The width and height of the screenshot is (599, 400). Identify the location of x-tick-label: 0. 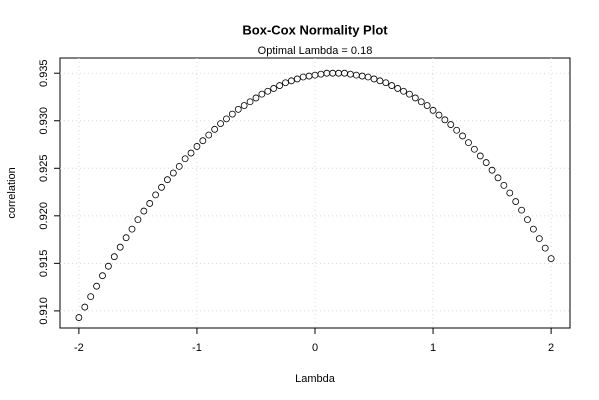
(315, 348).